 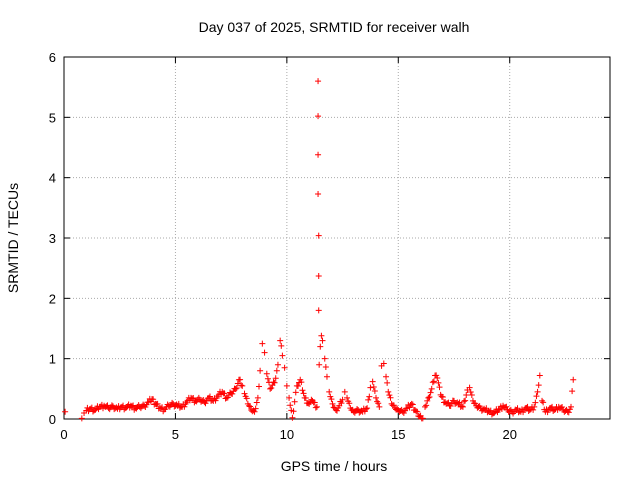 What do you see at coordinates (398, 434) in the screenshot?
I see `x-tick-label: 15` at bounding box center [398, 434].